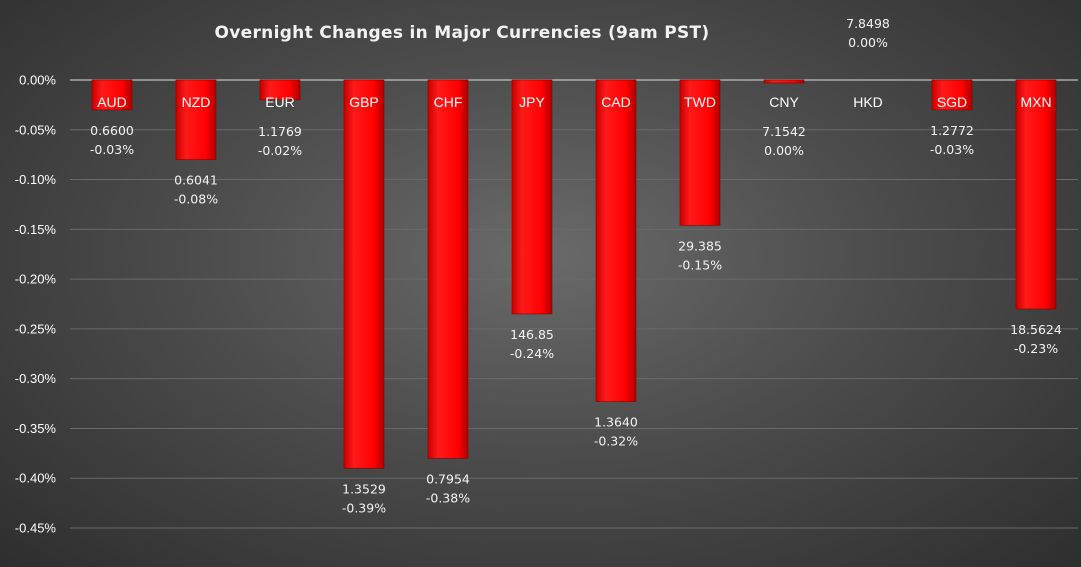  I want to click on y-tick-label: 0.00%, so click(37, 80).